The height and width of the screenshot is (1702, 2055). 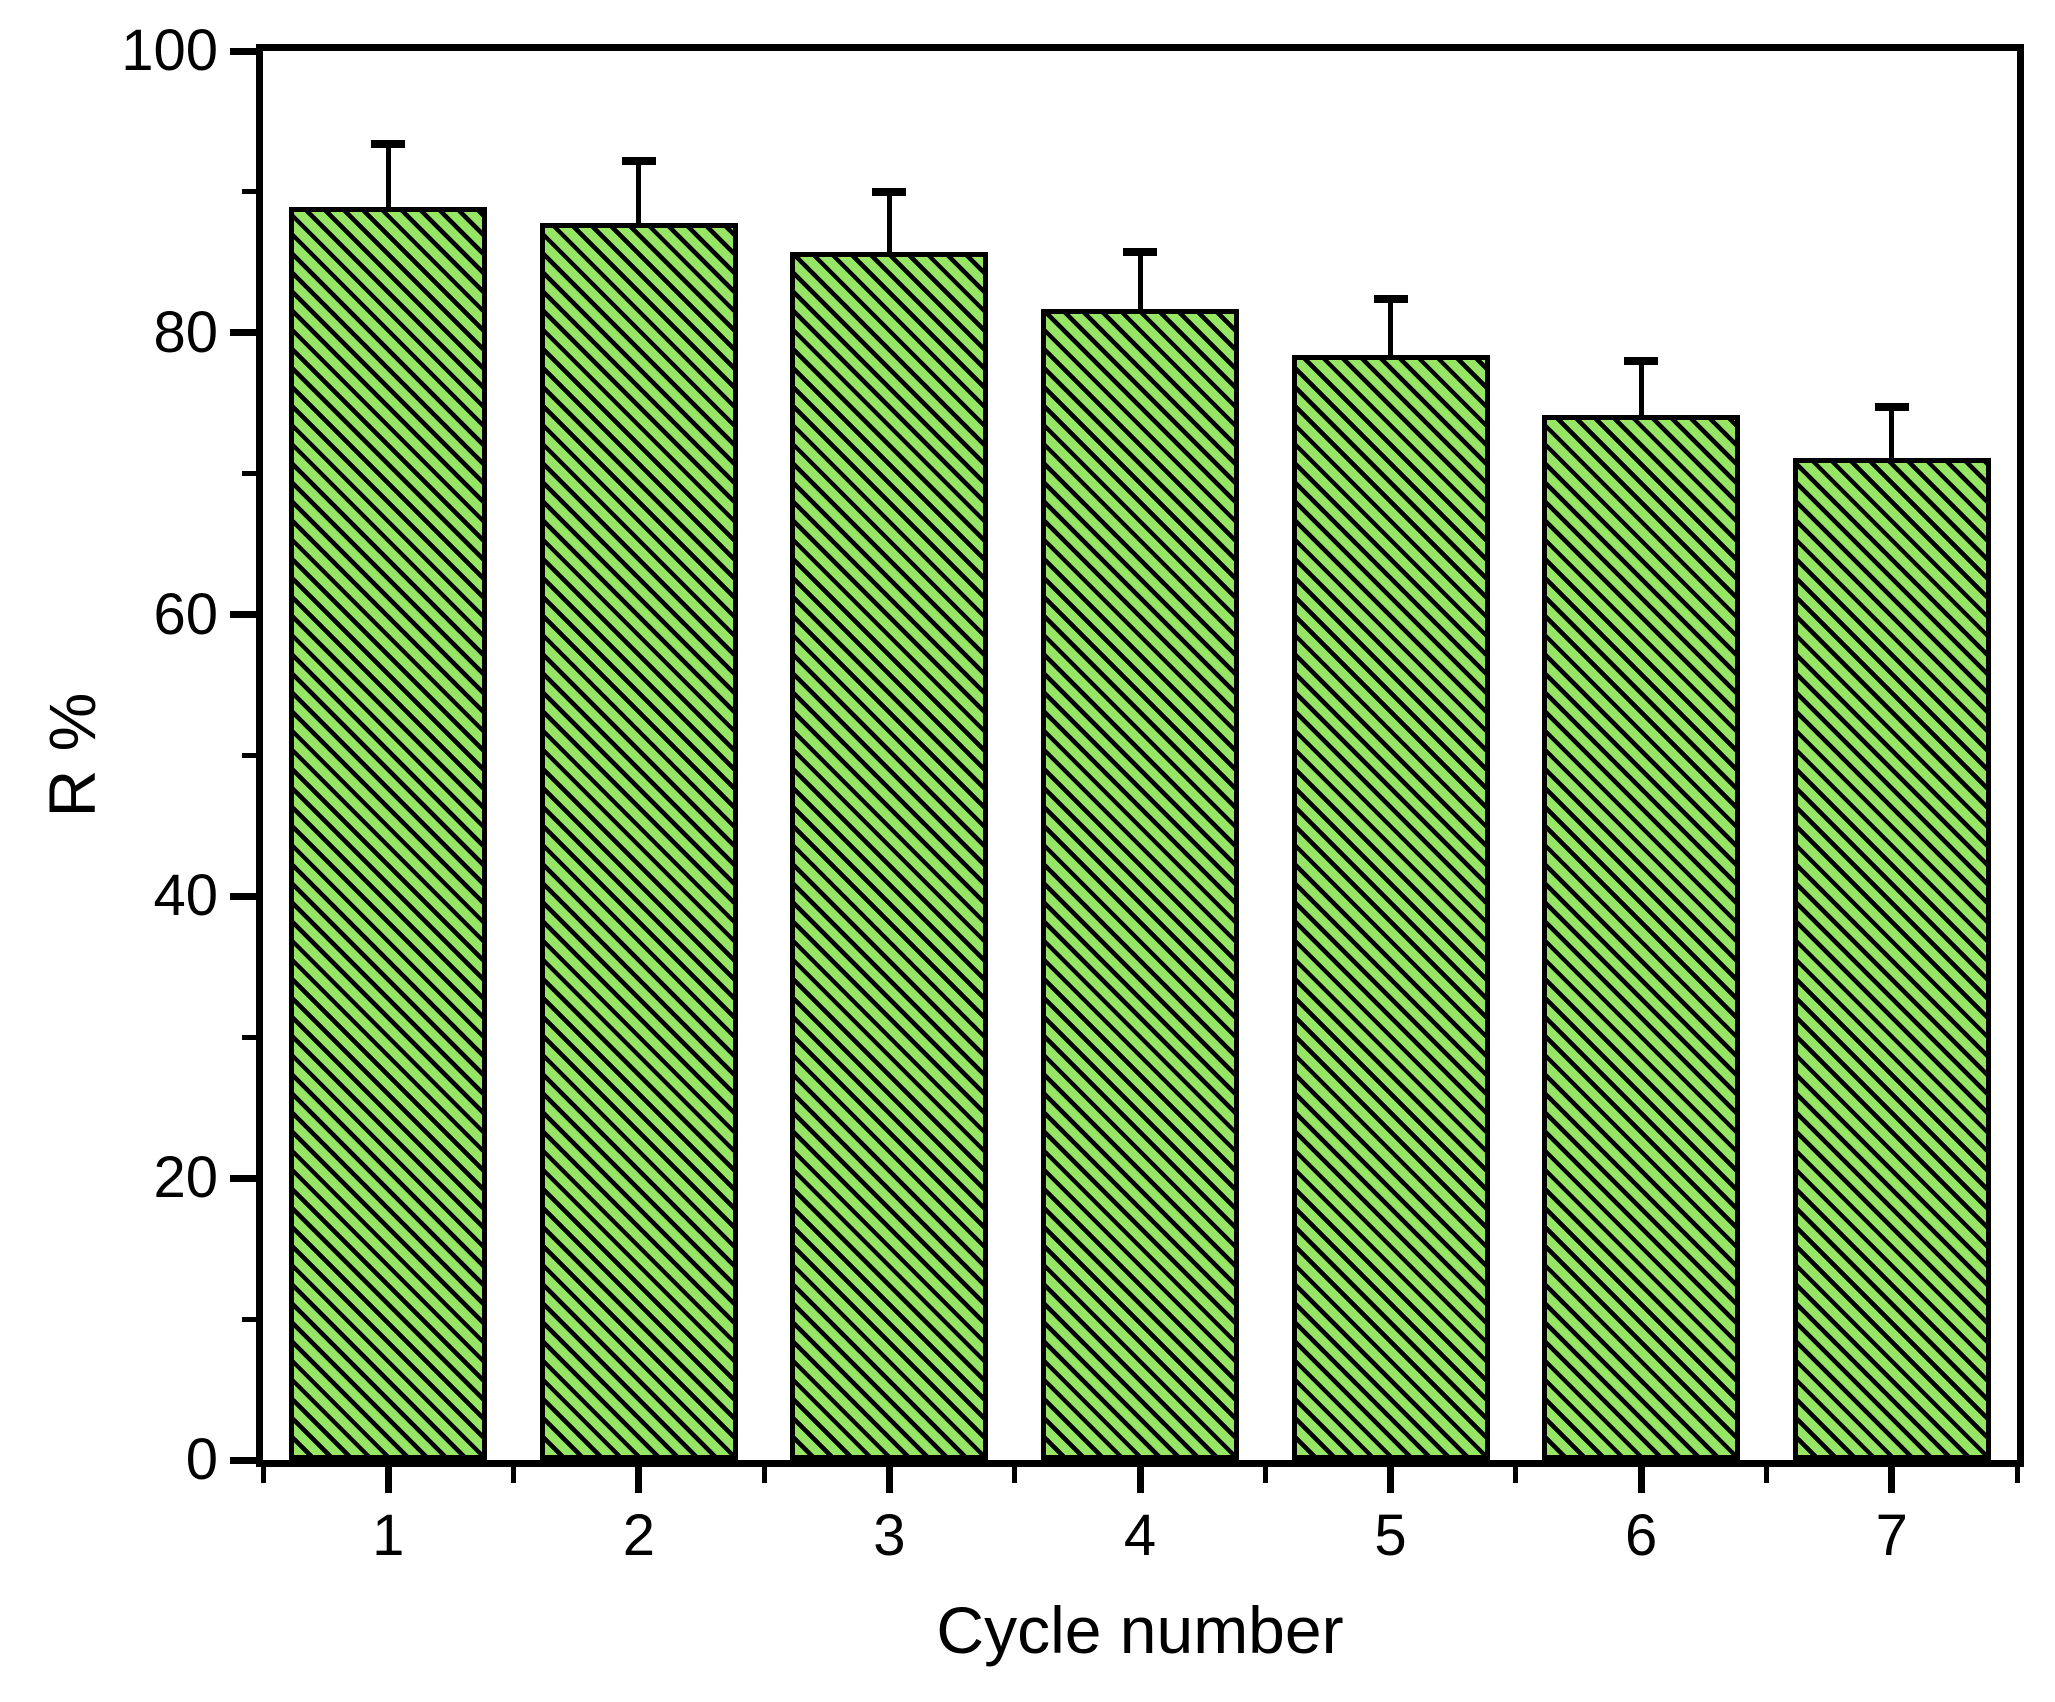 I want to click on x-axis-title: Cycle number, so click(x=1140, y=1630).